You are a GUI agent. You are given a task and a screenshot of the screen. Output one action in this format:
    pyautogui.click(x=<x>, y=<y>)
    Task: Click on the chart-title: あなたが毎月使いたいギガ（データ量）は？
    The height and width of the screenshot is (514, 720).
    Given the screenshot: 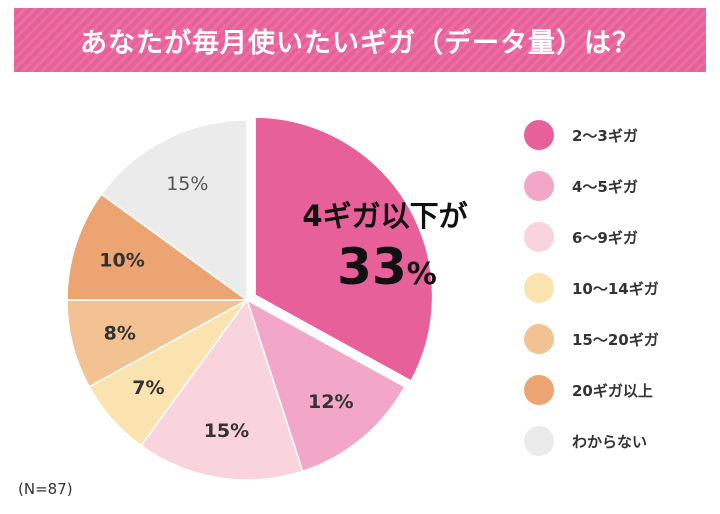 What is the action you would take?
    pyautogui.click(x=360, y=43)
    